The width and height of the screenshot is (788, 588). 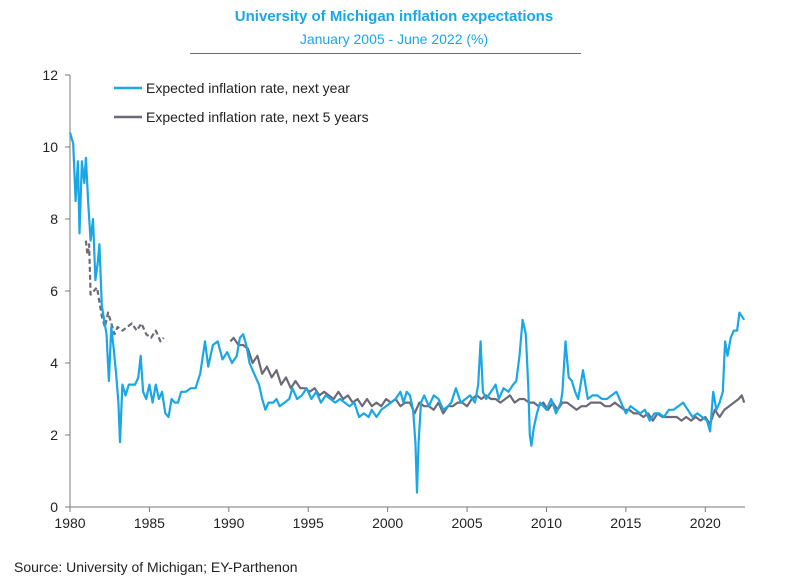 I want to click on y-tick-label: 2, so click(x=54, y=435).